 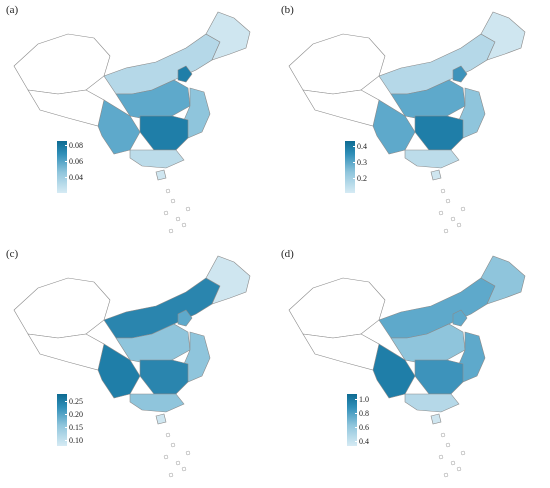 I want to click on legend-tick: 1.0, so click(x=362, y=399).